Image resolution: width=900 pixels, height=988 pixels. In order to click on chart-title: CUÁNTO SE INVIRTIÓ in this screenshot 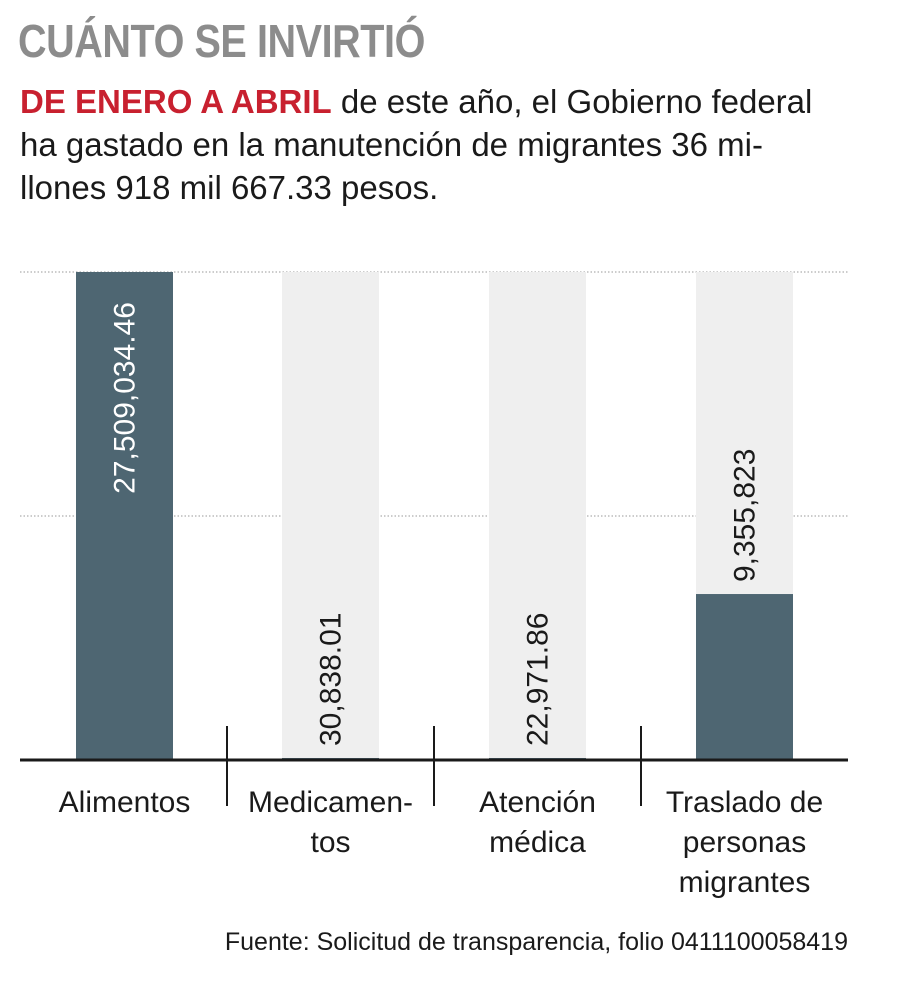, I will do `click(221, 41)`.